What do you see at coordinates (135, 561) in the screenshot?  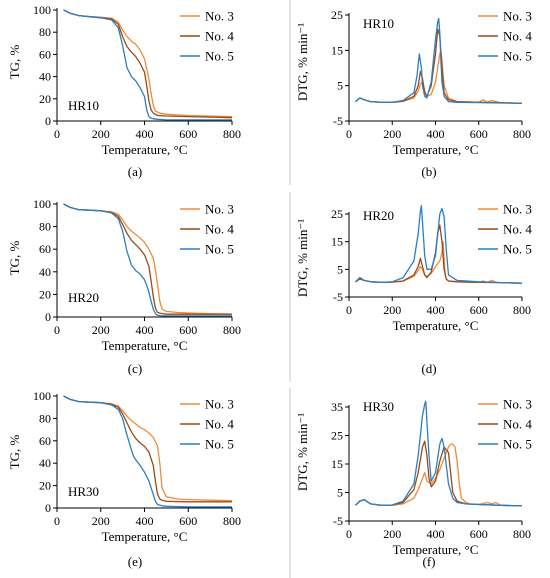 I see `panel-caption: (e)` at bounding box center [135, 561].